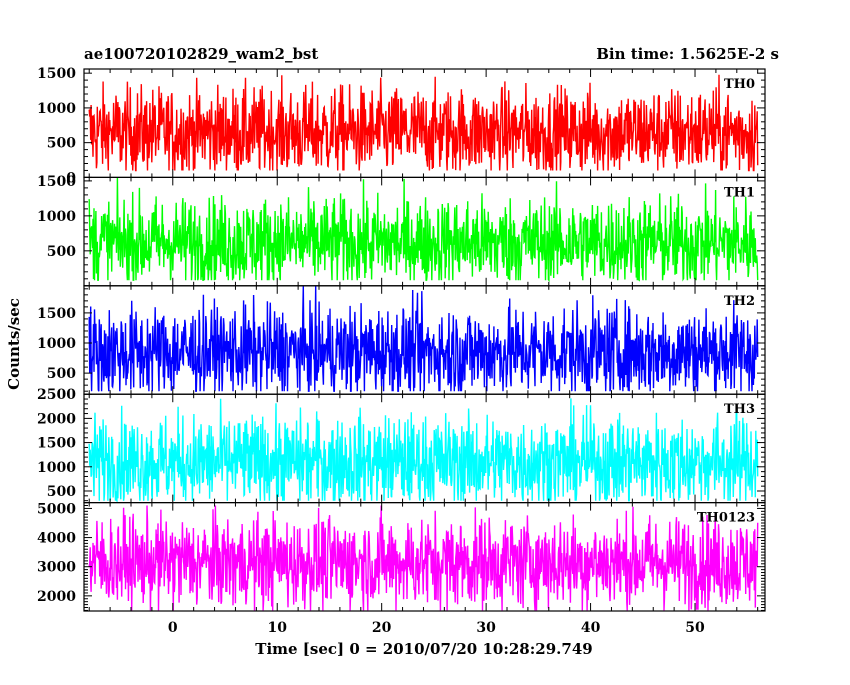  I want to click on panel-frame, so click(424, 557).